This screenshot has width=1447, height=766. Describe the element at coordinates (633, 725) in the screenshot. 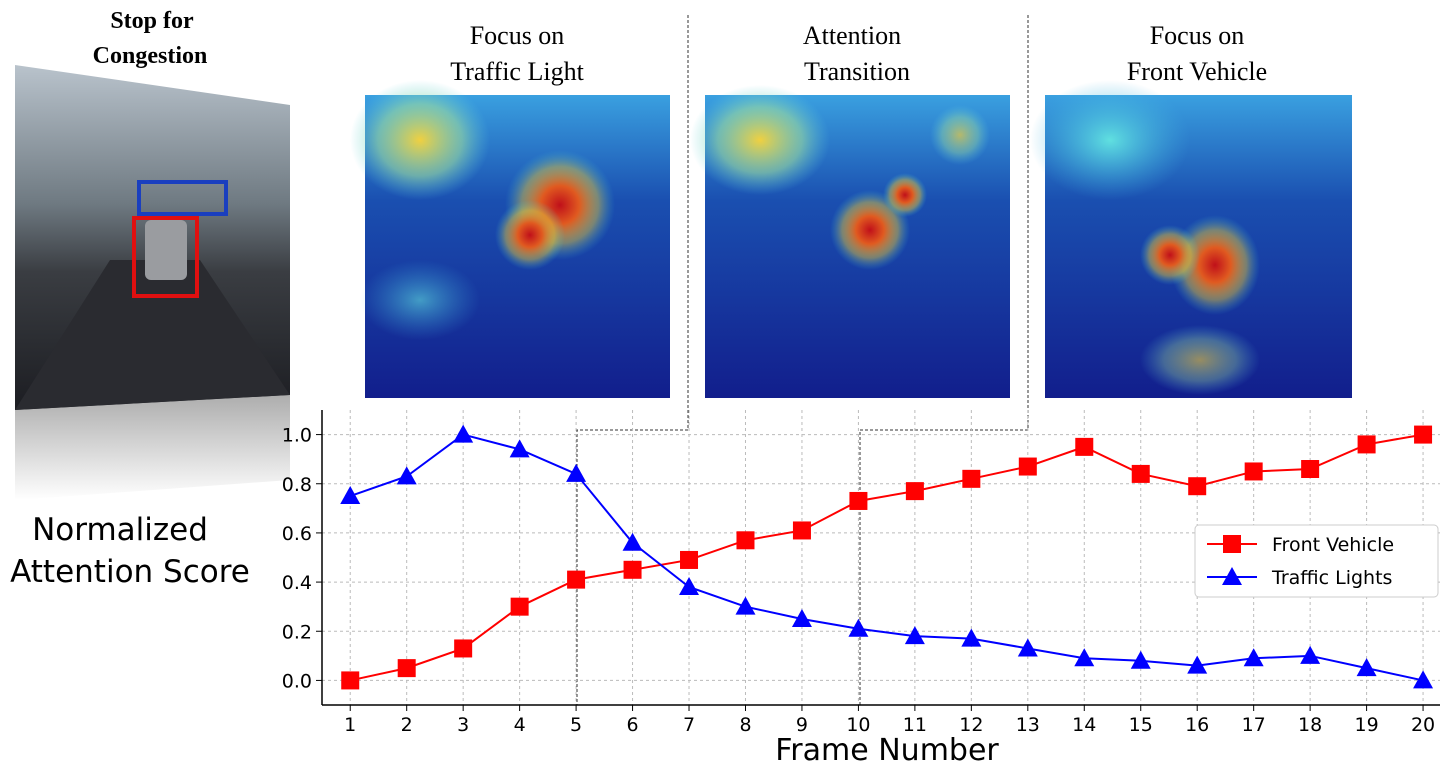

I see `x-tick-label: 6` at that location.